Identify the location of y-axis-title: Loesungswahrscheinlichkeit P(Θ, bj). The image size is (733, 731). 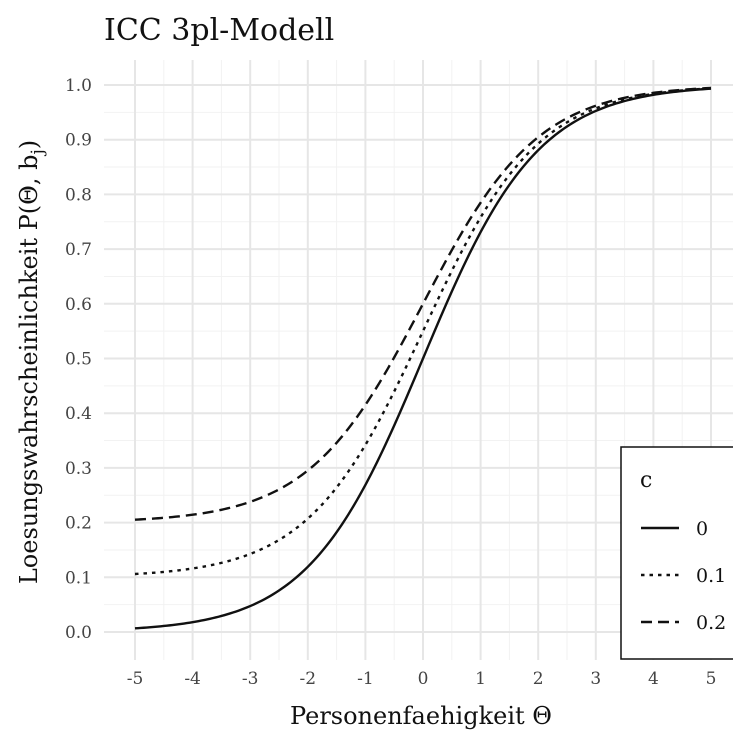
(31, 362).